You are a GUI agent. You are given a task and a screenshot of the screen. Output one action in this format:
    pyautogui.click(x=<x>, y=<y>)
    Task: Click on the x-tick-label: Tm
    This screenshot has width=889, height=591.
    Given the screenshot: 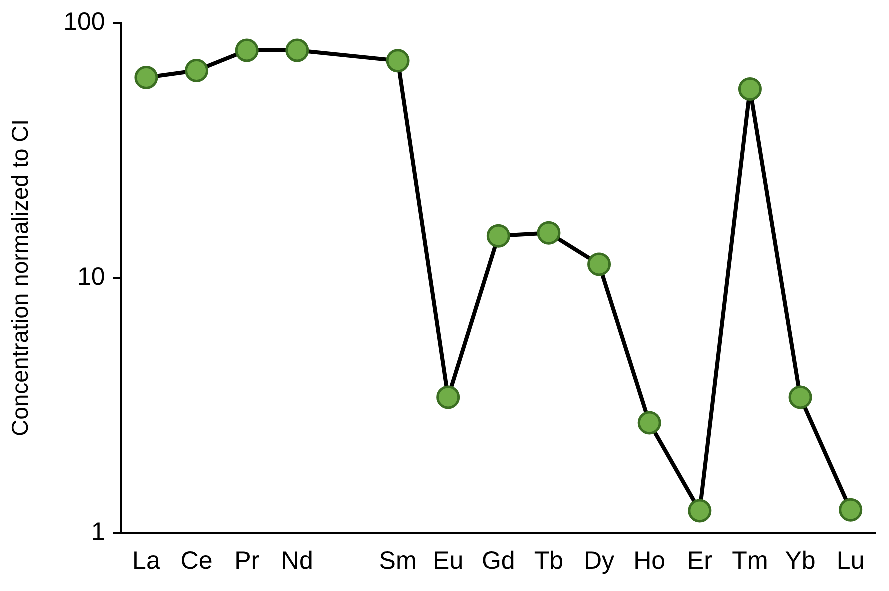 What is the action you would take?
    pyautogui.click(x=750, y=560)
    